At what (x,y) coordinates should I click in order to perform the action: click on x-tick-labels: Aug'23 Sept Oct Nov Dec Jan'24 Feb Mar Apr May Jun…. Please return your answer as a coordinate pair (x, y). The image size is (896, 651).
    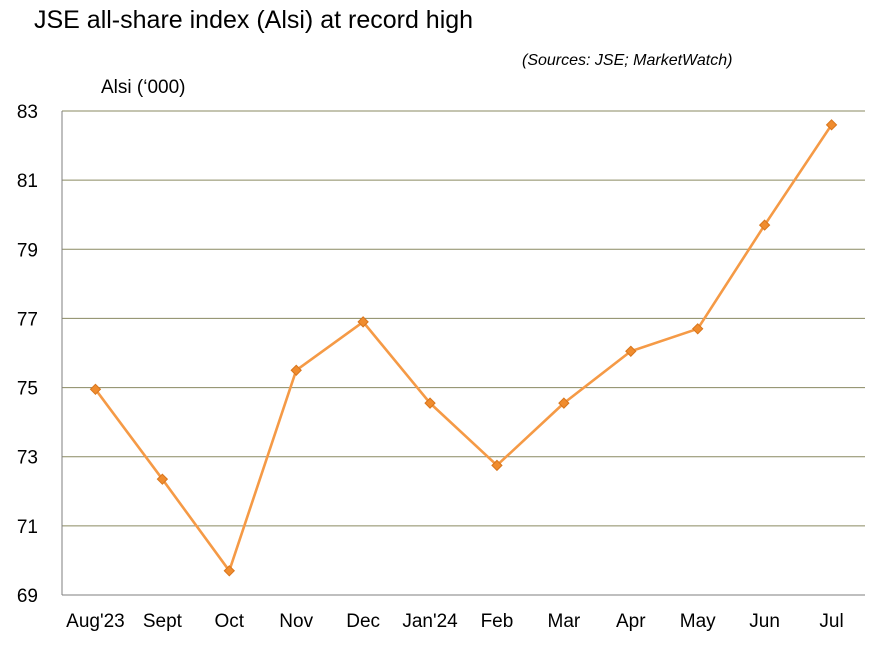
    Looking at the image, I should click on (455, 621).